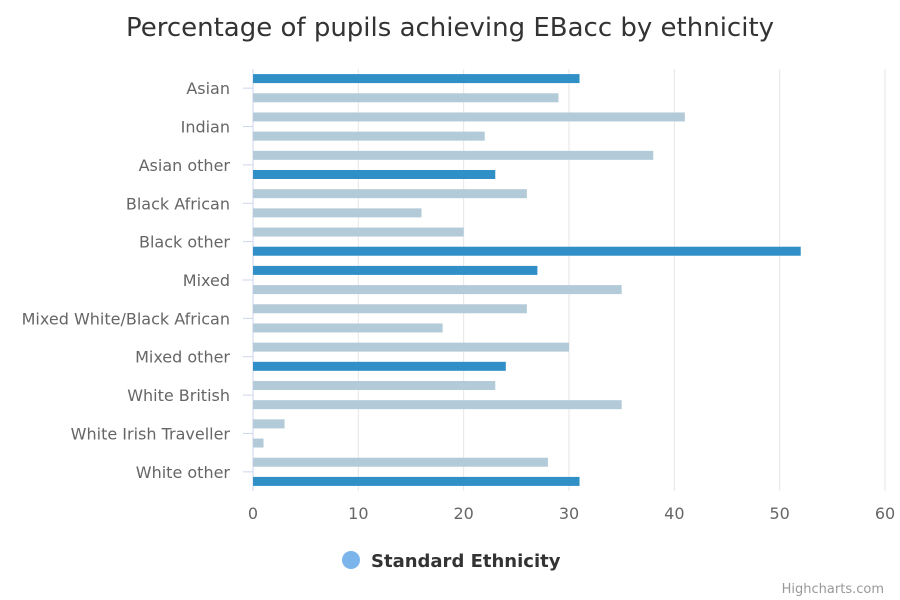 Image resolution: width=900 pixels, height=600 pixels. Describe the element at coordinates (185, 165) in the screenshot. I see `category-label: Asian other` at that location.